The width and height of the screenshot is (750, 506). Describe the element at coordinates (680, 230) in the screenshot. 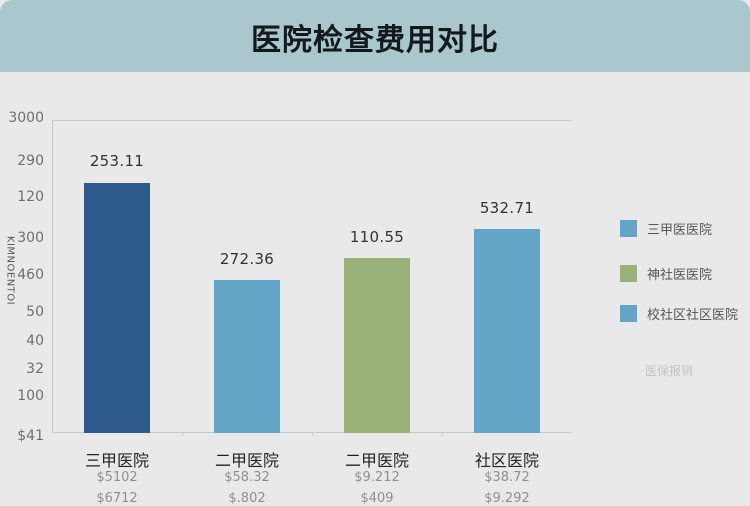

I see `legend-label: 三甲医医院` at that location.